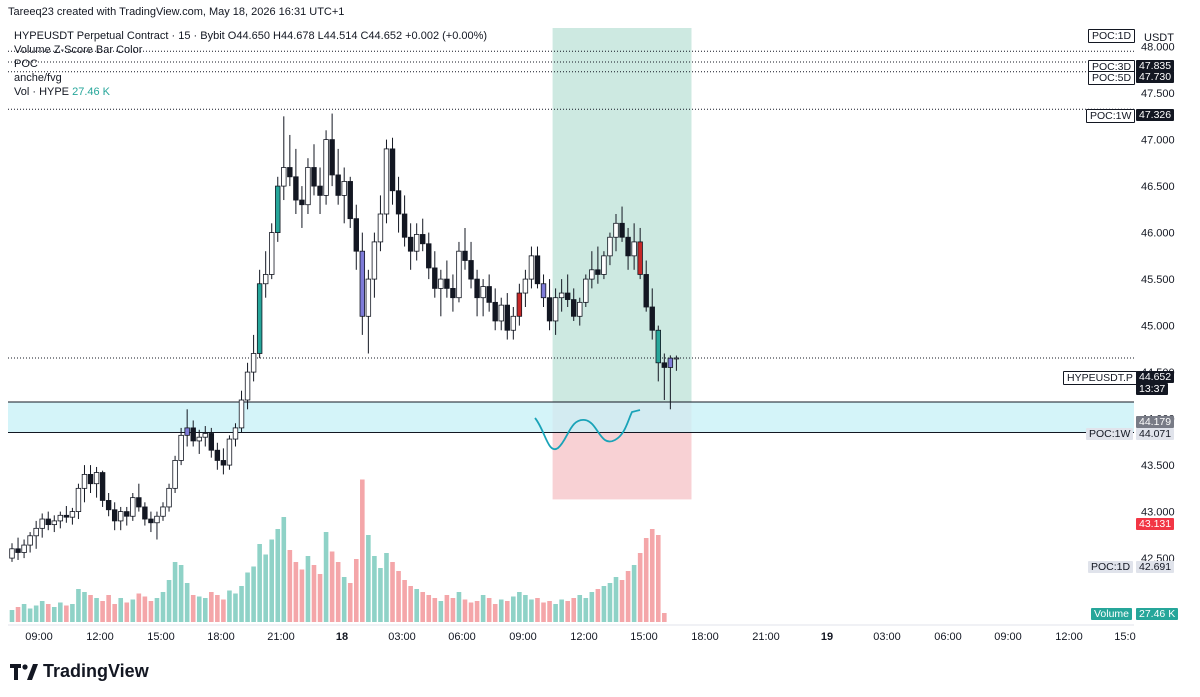 This screenshot has height=697, width=1200. I want to click on x-tick-label-9: 12:00, so click(584, 637).